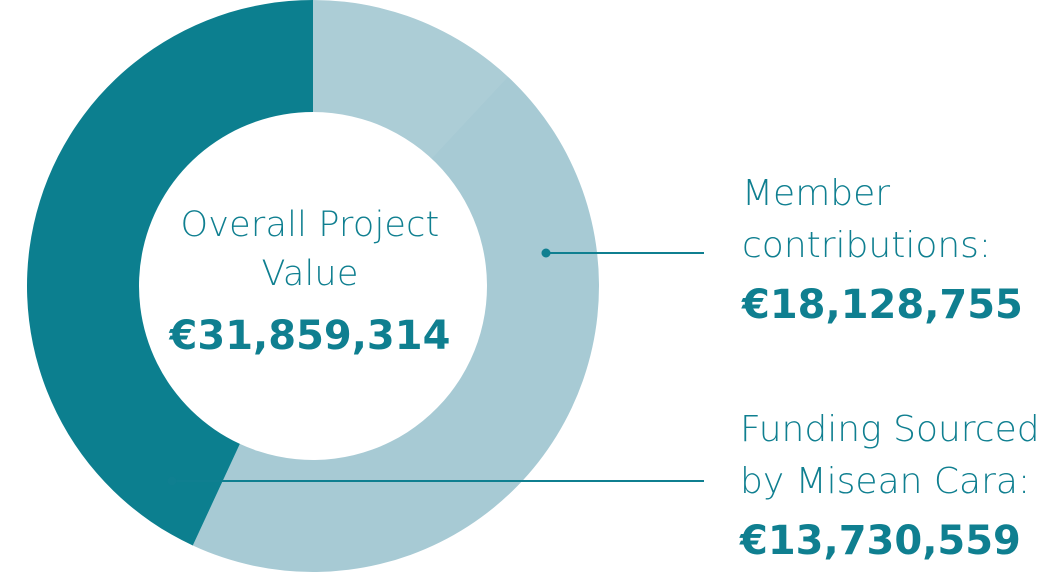  Describe the element at coordinates (172, 481) in the screenshot. I see `leader-dot-funding-misean-cara` at that location.